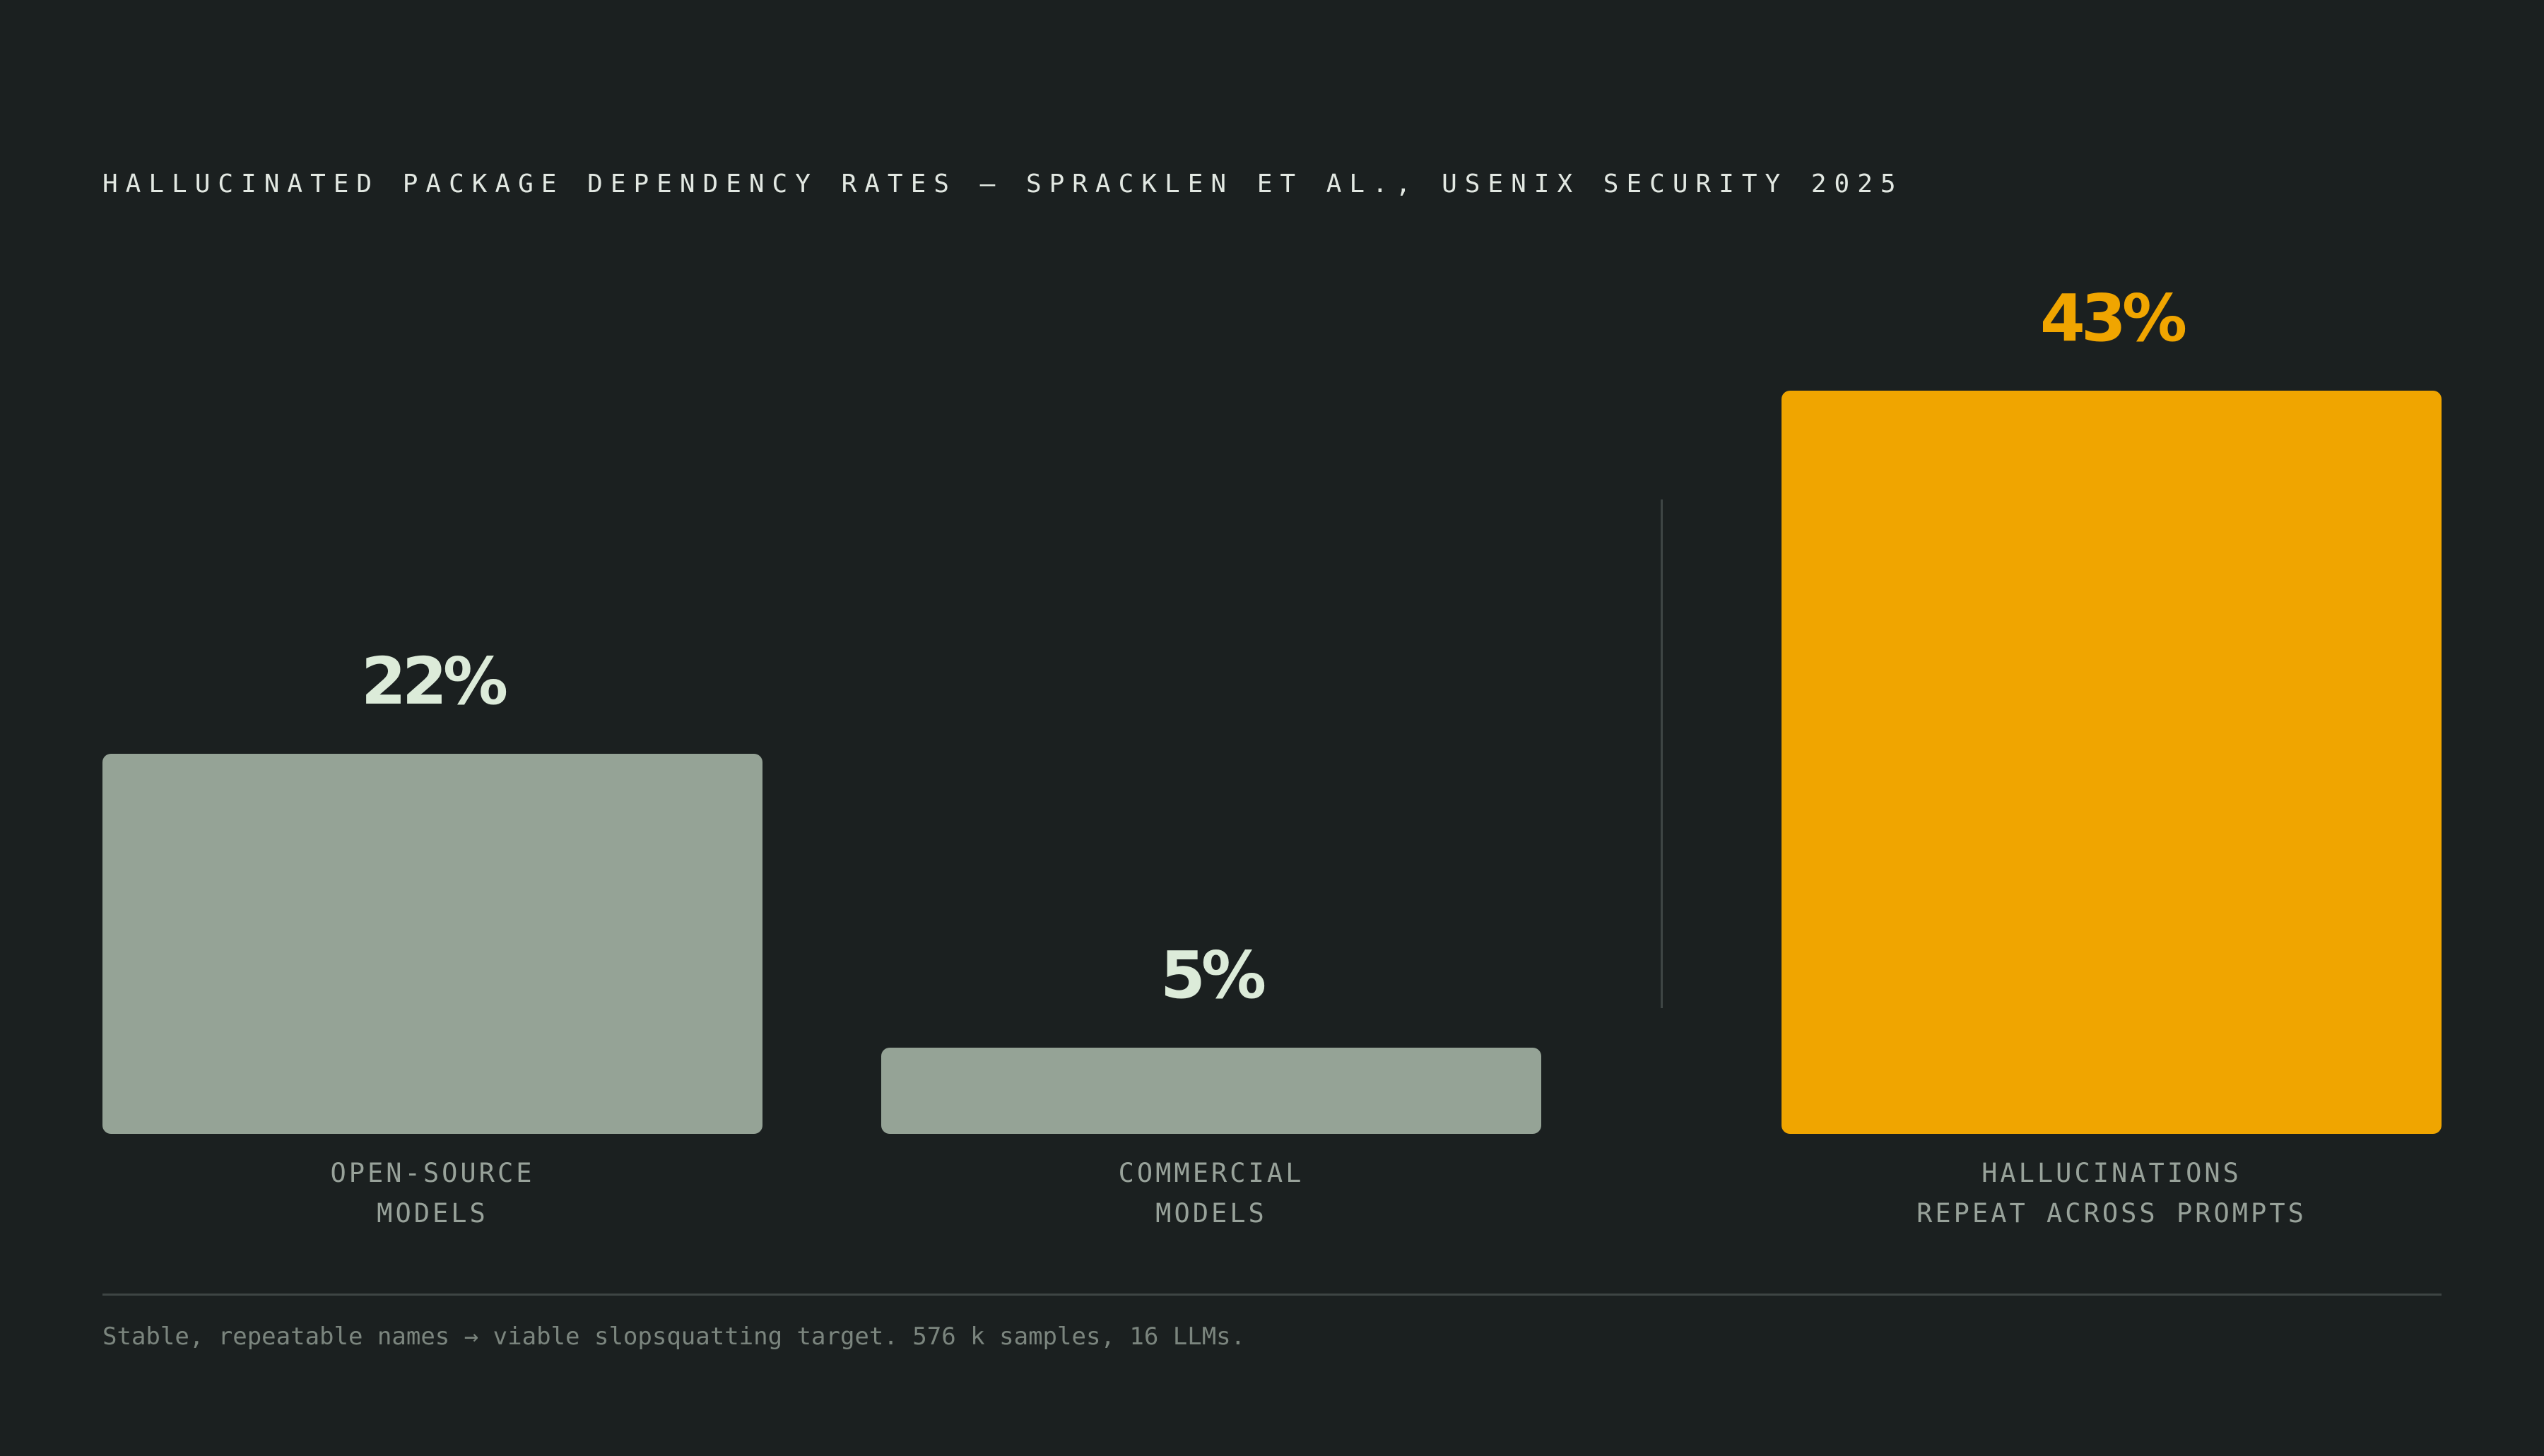 The image size is (2544, 1456). I want to click on footer-rule, so click(1272, 1295).